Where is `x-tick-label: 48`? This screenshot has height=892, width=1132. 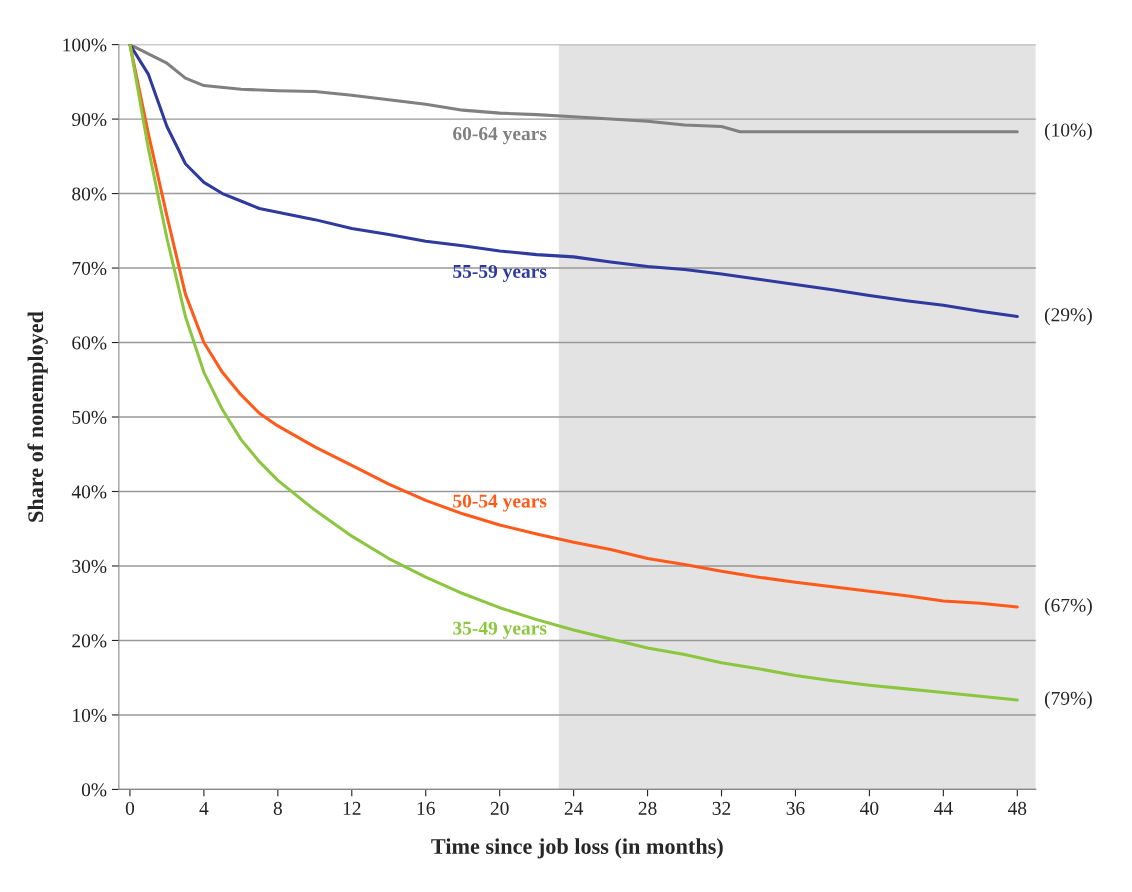 x-tick-label: 48 is located at coordinates (1017, 808).